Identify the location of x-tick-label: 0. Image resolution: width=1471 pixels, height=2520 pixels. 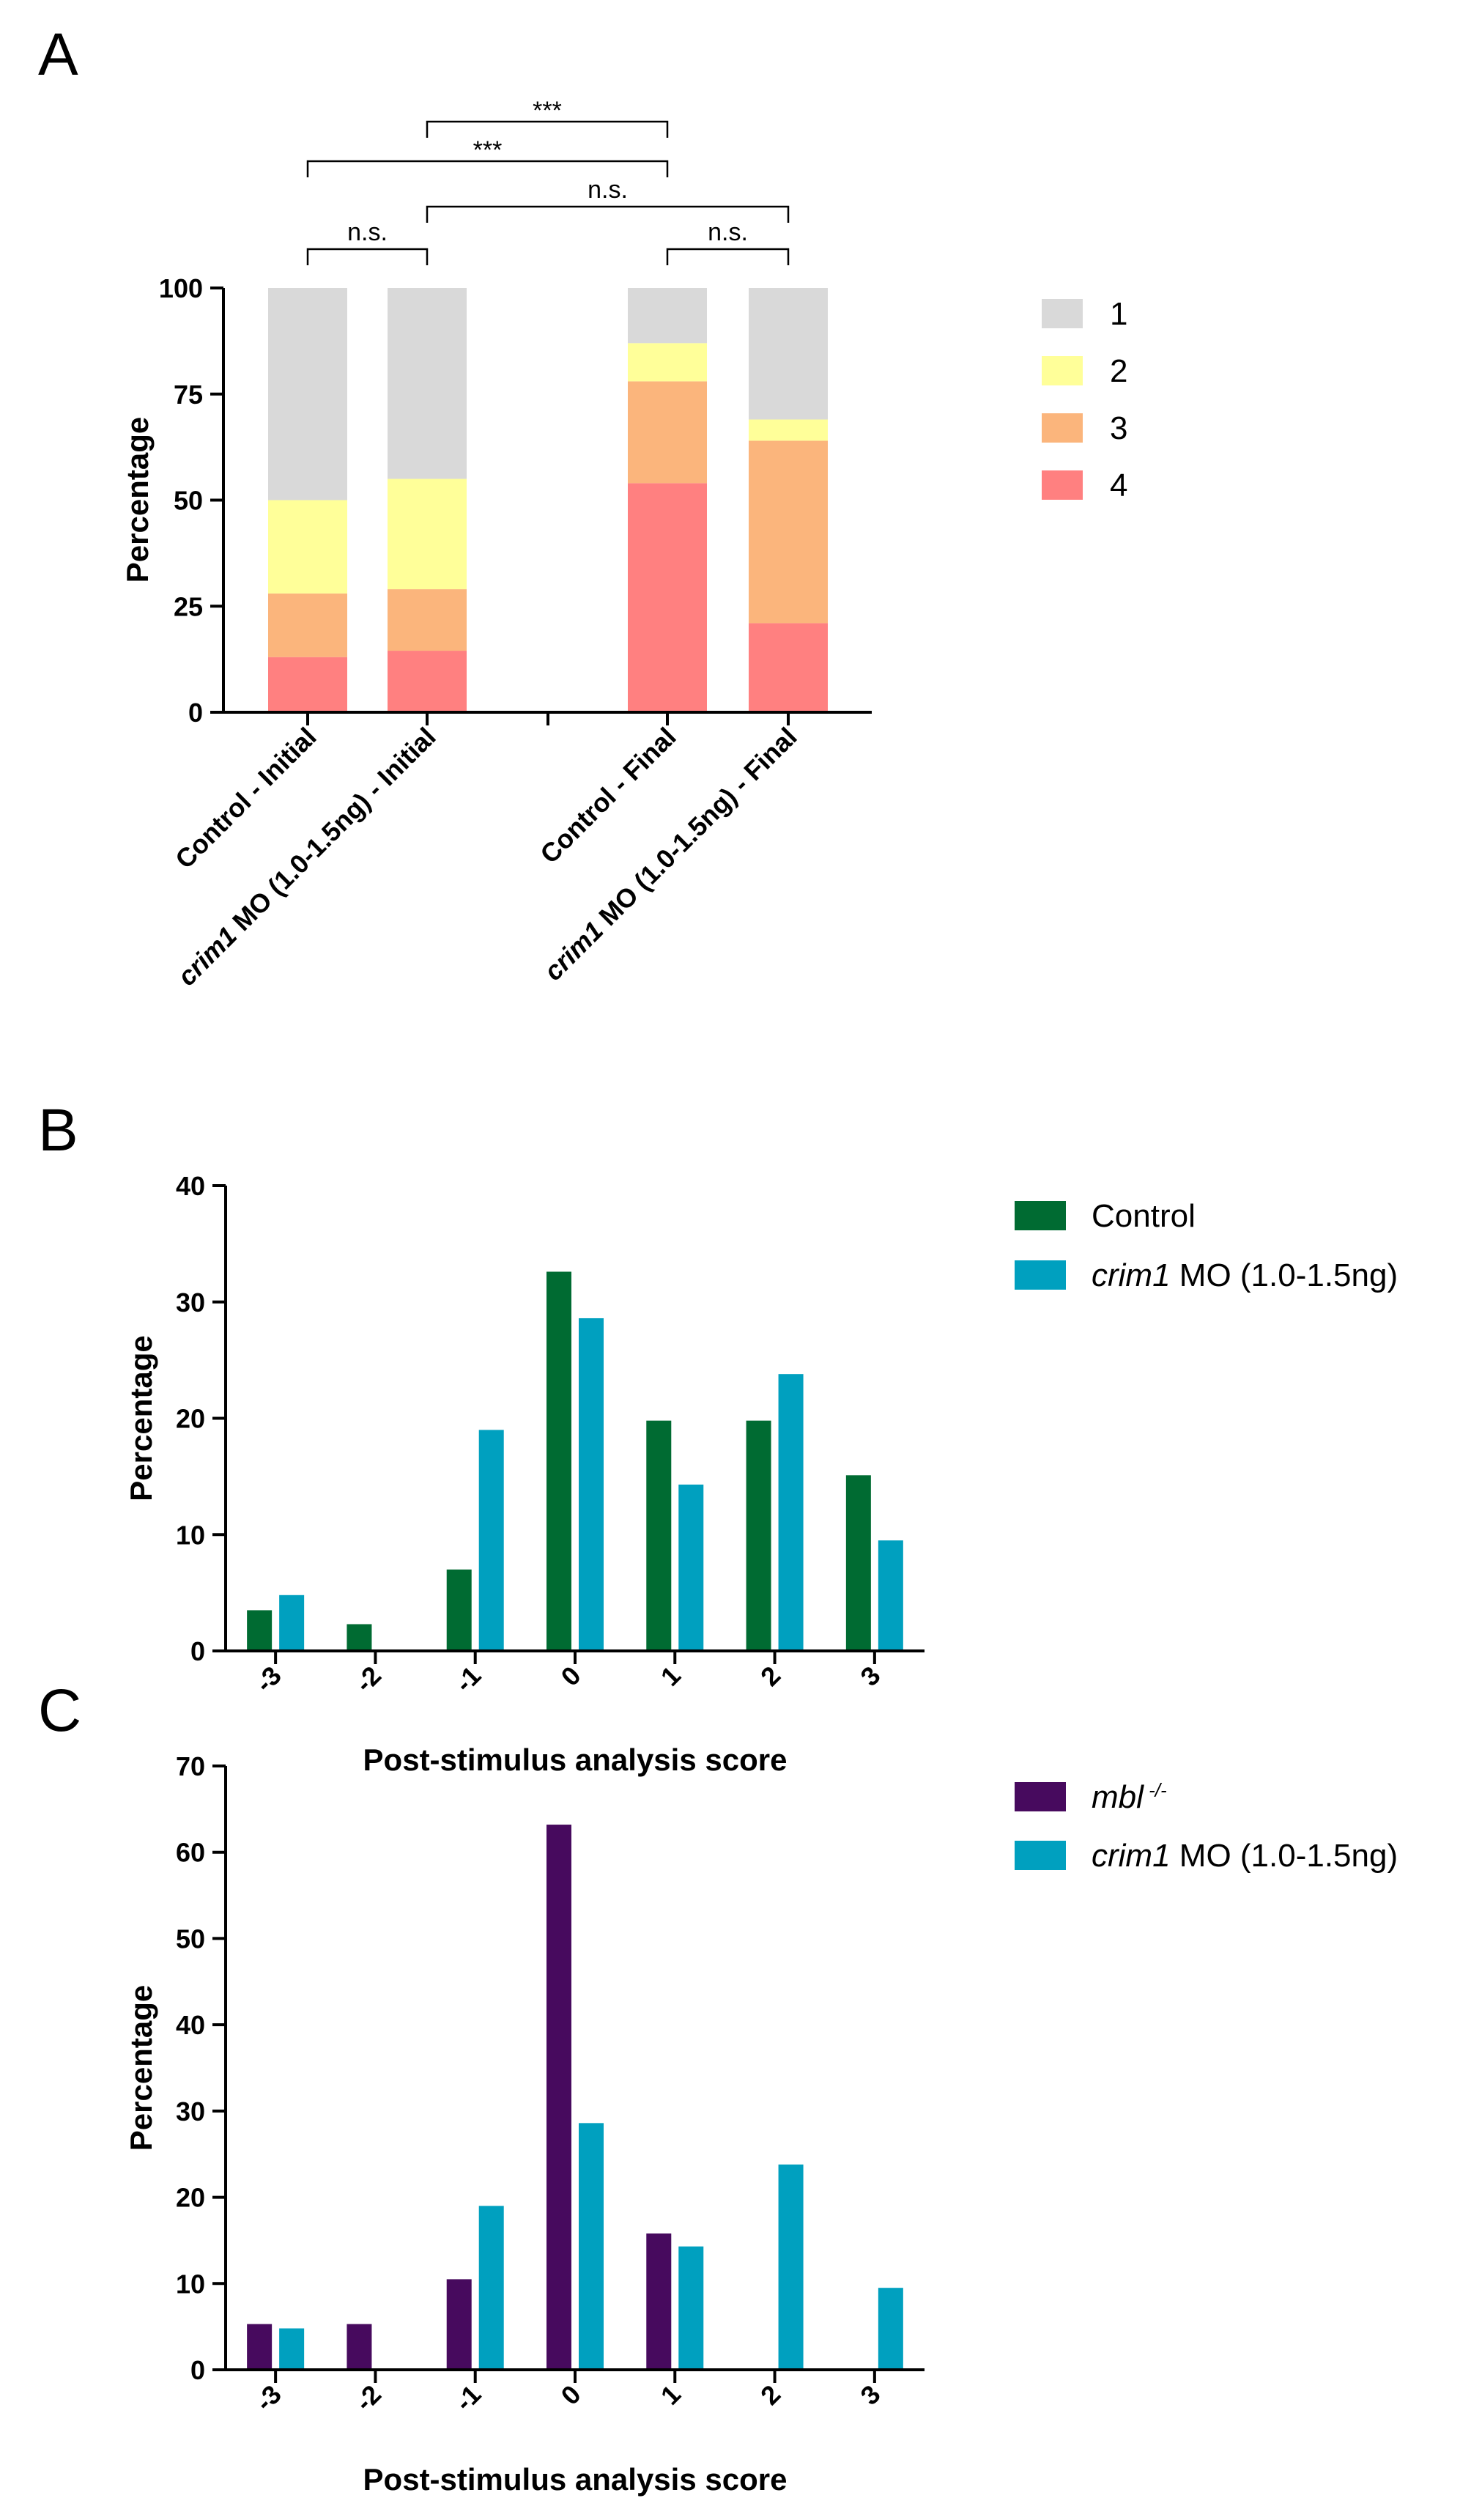
(571, 1676).